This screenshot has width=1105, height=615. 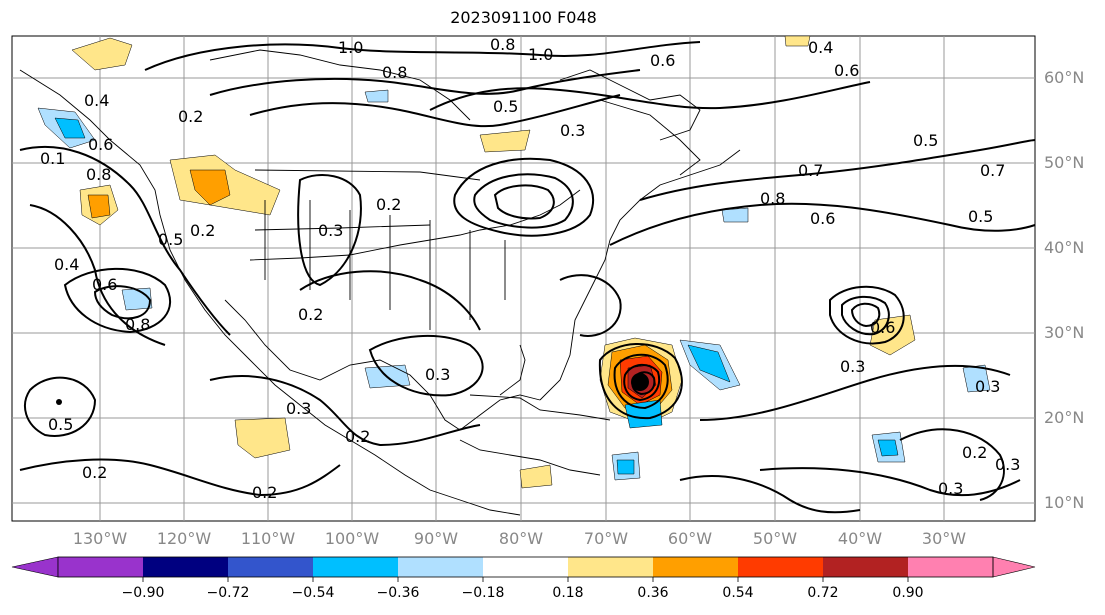 What do you see at coordinates (483, 593) in the screenshot?
I see `colorbar-tick-label: −0.18` at bounding box center [483, 593].